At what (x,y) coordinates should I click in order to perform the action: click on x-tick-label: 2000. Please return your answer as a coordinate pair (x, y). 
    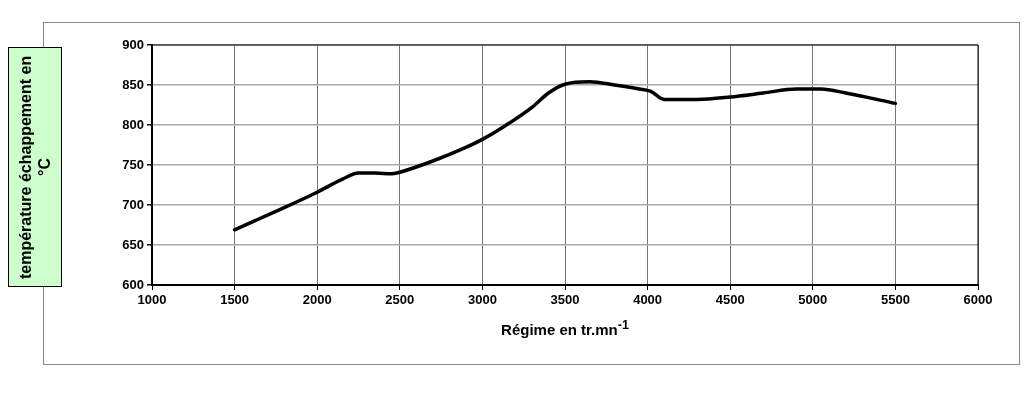
    Looking at the image, I should click on (317, 300).